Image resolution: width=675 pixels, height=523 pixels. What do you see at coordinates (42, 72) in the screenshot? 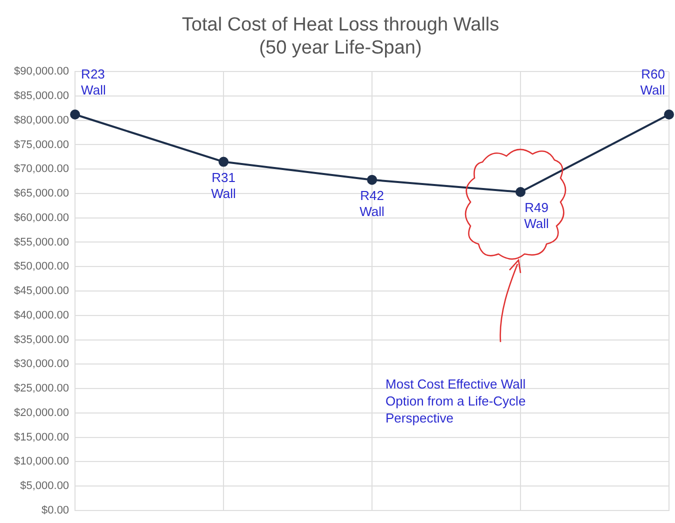
I see `y-tick-label: $90,000.00` at bounding box center [42, 72].